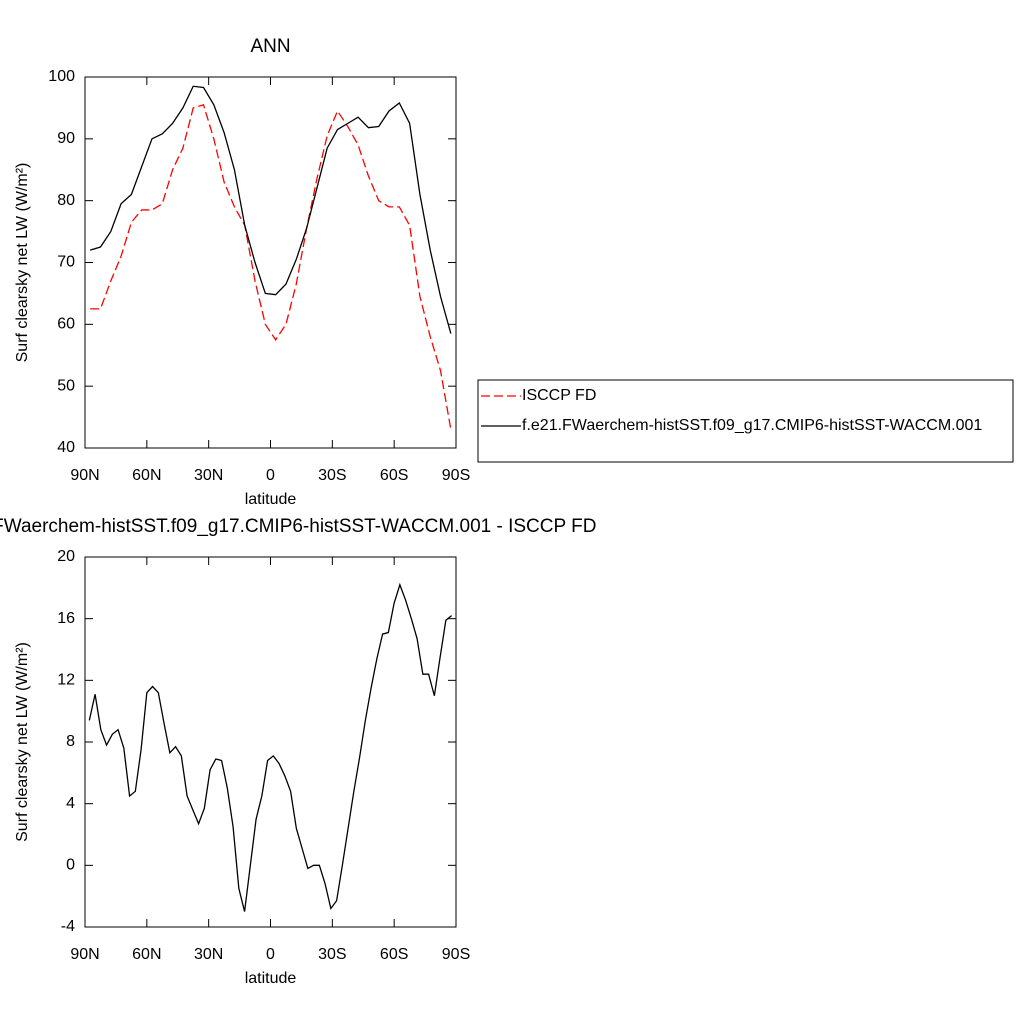  What do you see at coordinates (66, 262) in the screenshot?
I see `y-tick-label: 70` at bounding box center [66, 262].